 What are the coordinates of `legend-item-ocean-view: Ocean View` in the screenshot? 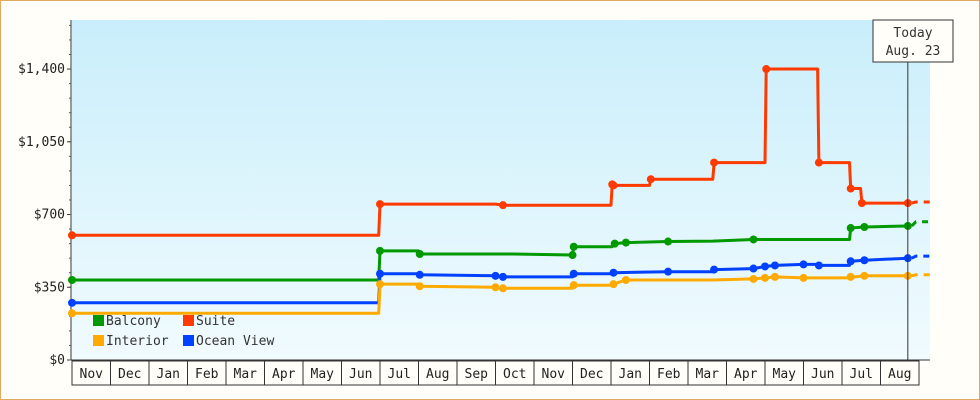 It's located at (228, 341).